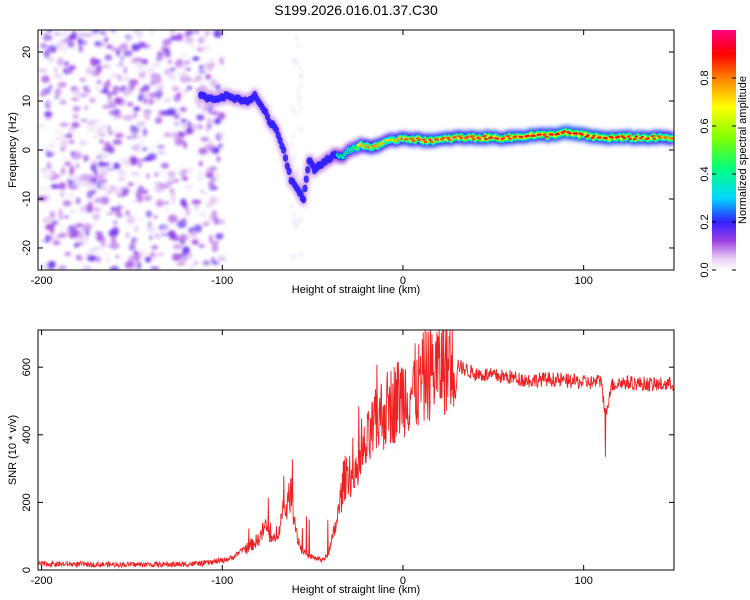  Describe the element at coordinates (306, 179) in the screenshot. I see `ridge-blob` at that location.